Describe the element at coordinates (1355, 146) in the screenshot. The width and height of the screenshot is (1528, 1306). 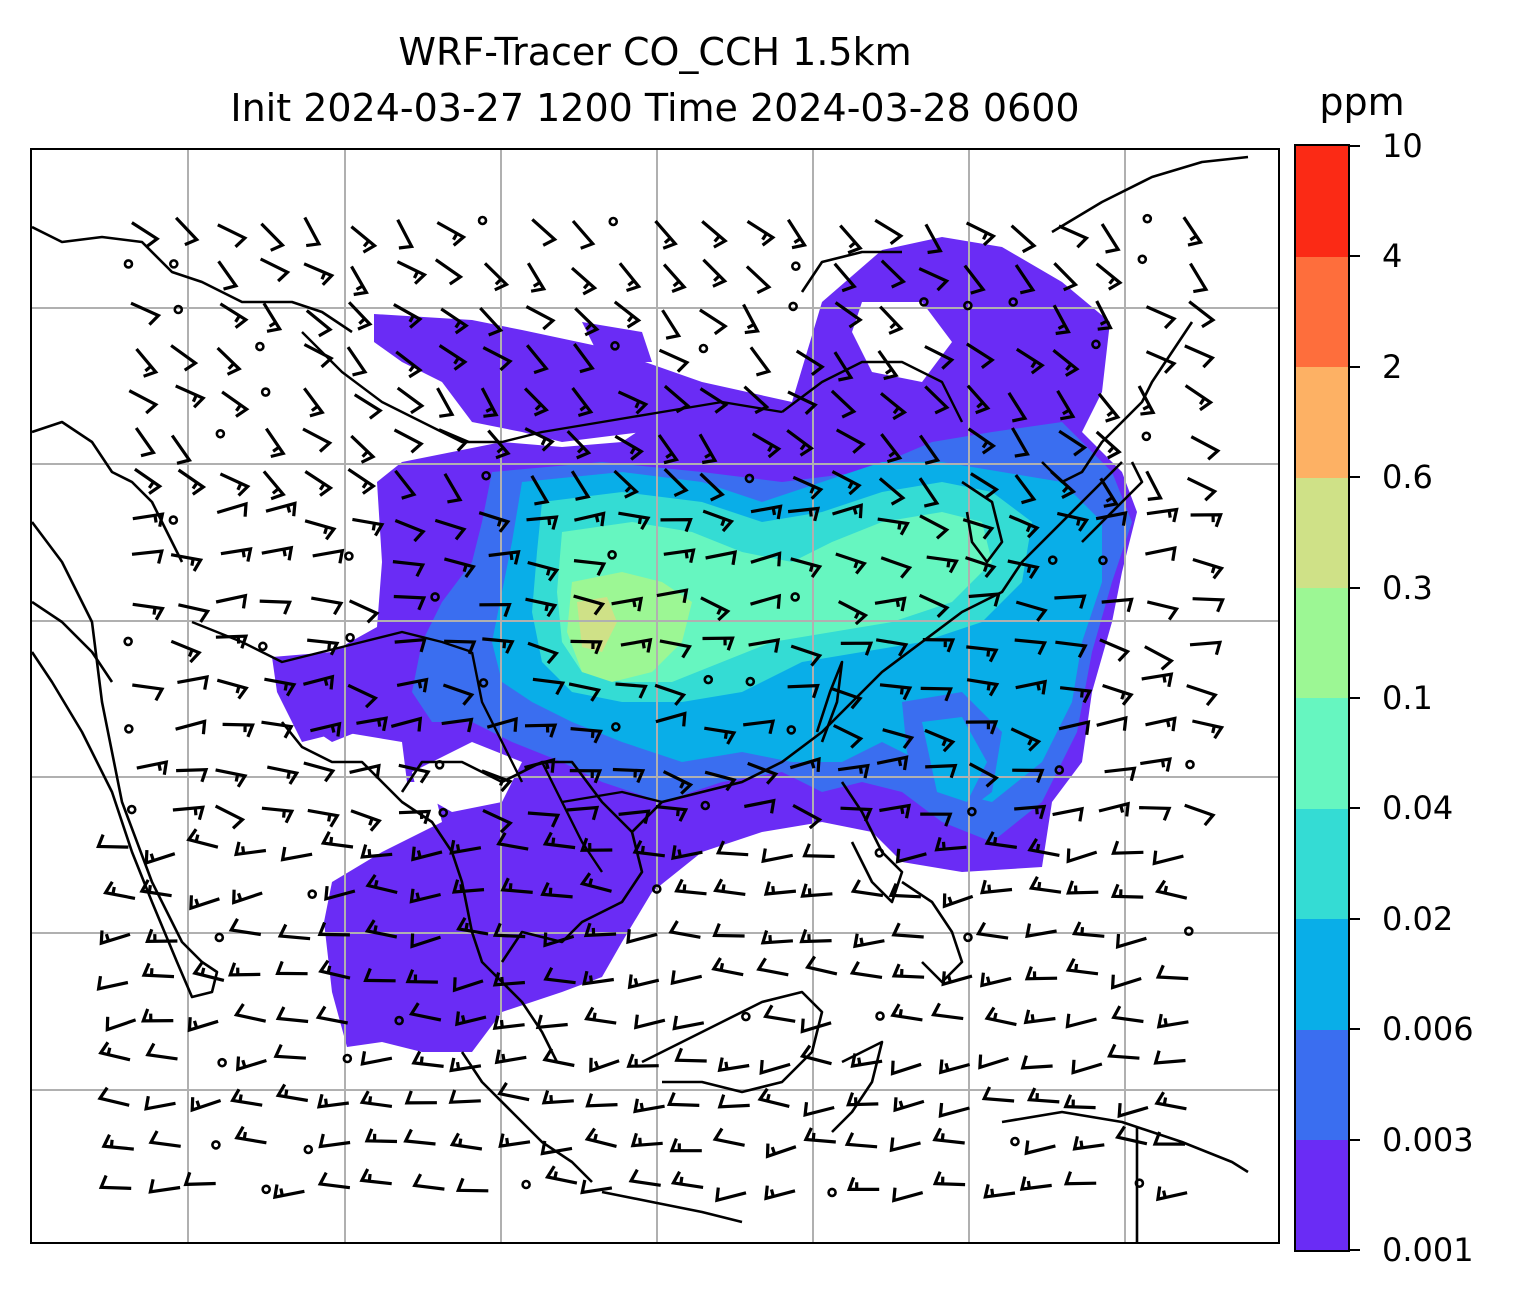
I see `colorbar-tick` at that location.